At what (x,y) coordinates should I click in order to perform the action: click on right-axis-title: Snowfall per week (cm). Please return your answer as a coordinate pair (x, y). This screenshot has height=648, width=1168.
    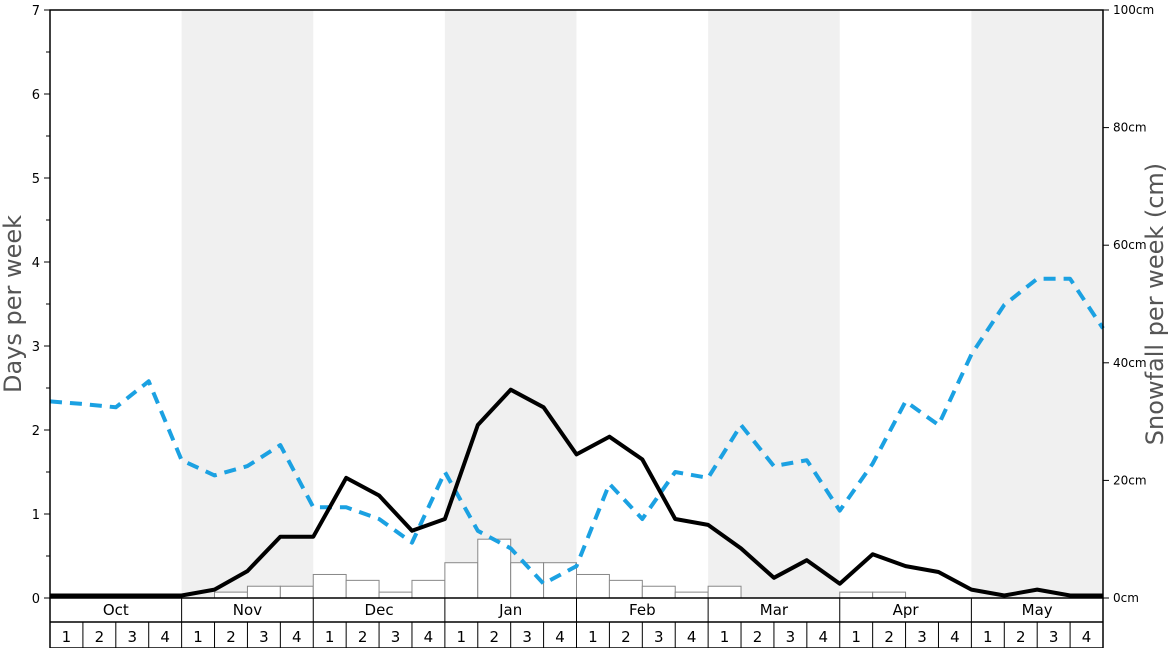
    Looking at the image, I should click on (1154, 304).